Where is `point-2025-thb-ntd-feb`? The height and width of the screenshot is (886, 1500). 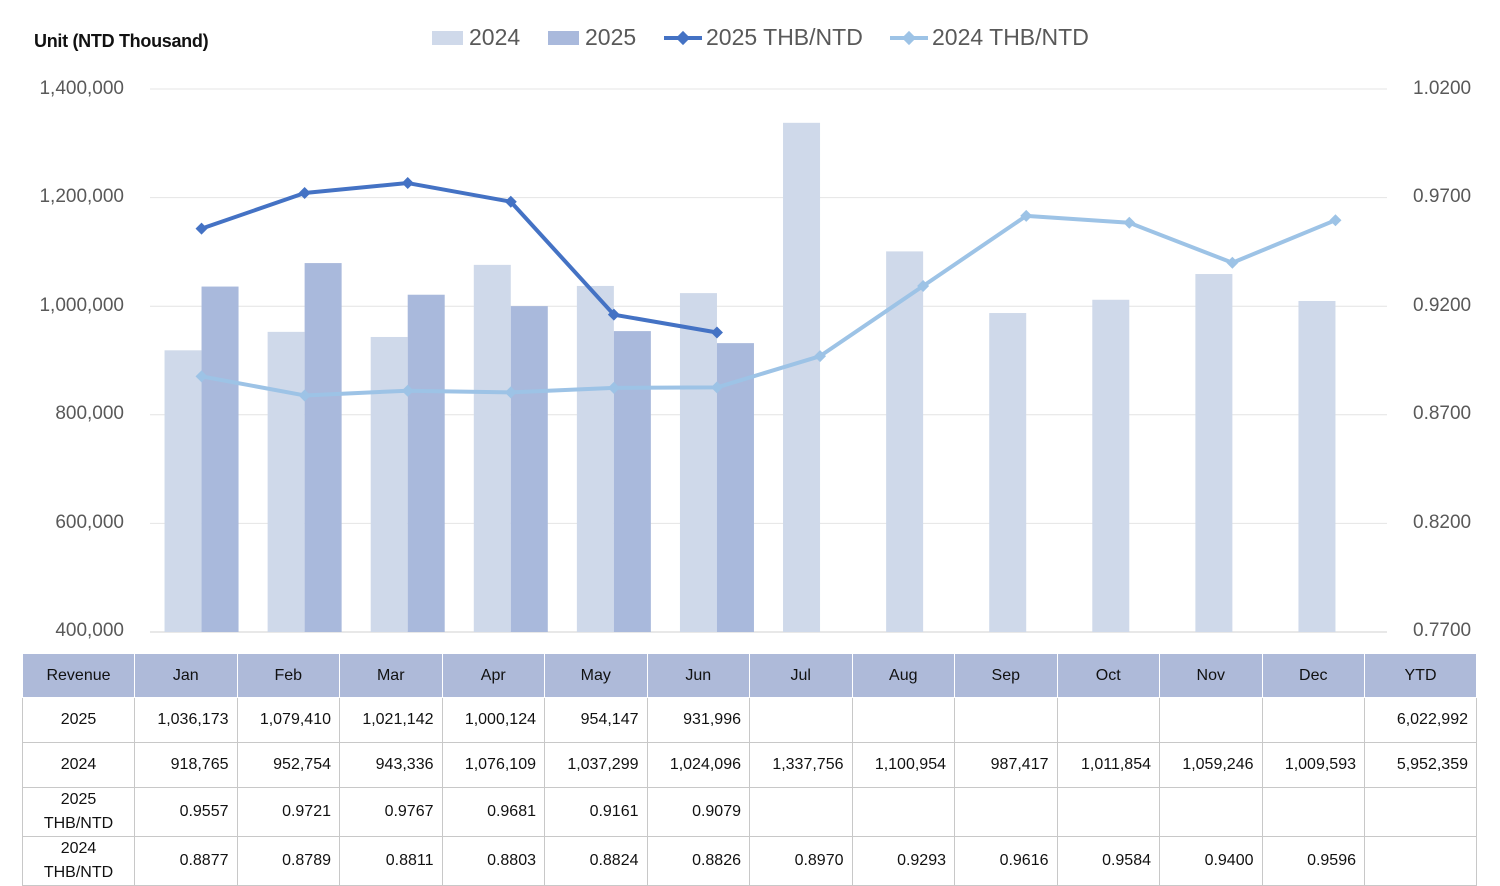 point-2025-thb-ntd-feb is located at coordinates (304, 193).